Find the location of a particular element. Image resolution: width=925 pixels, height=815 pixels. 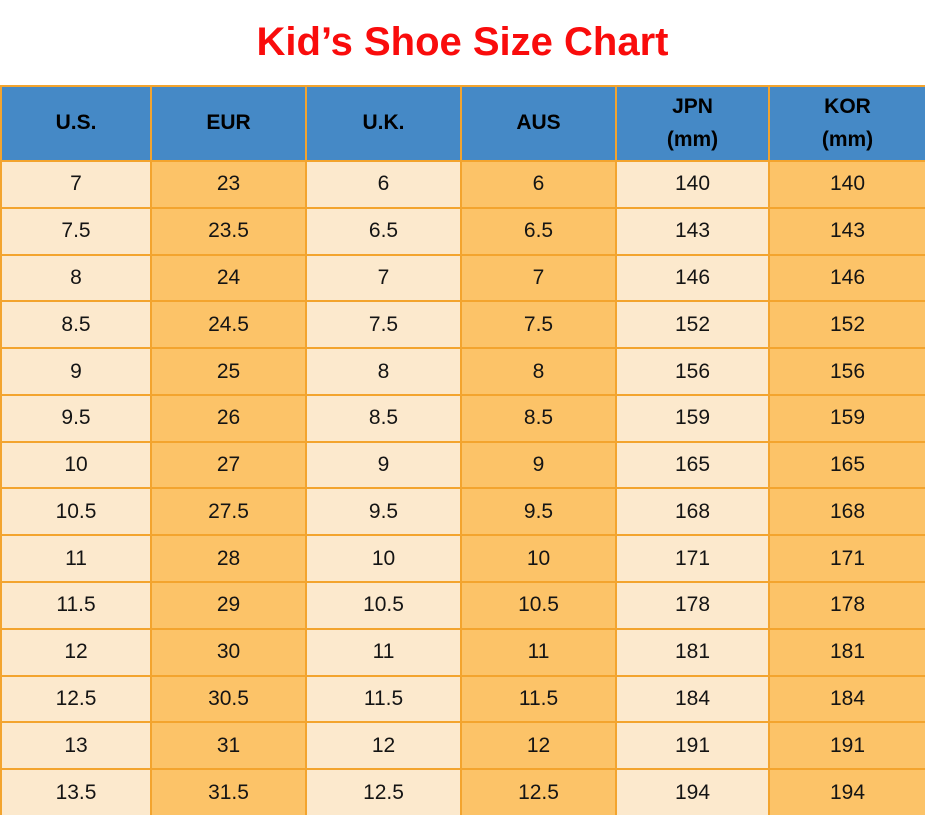

table-row: 11.5 29 10.5 10.5 178 178 is located at coordinates (462, 605).